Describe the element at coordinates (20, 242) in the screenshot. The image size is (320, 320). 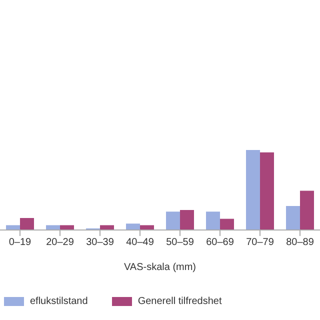
I see `x-tick-label: 0–19` at that location.